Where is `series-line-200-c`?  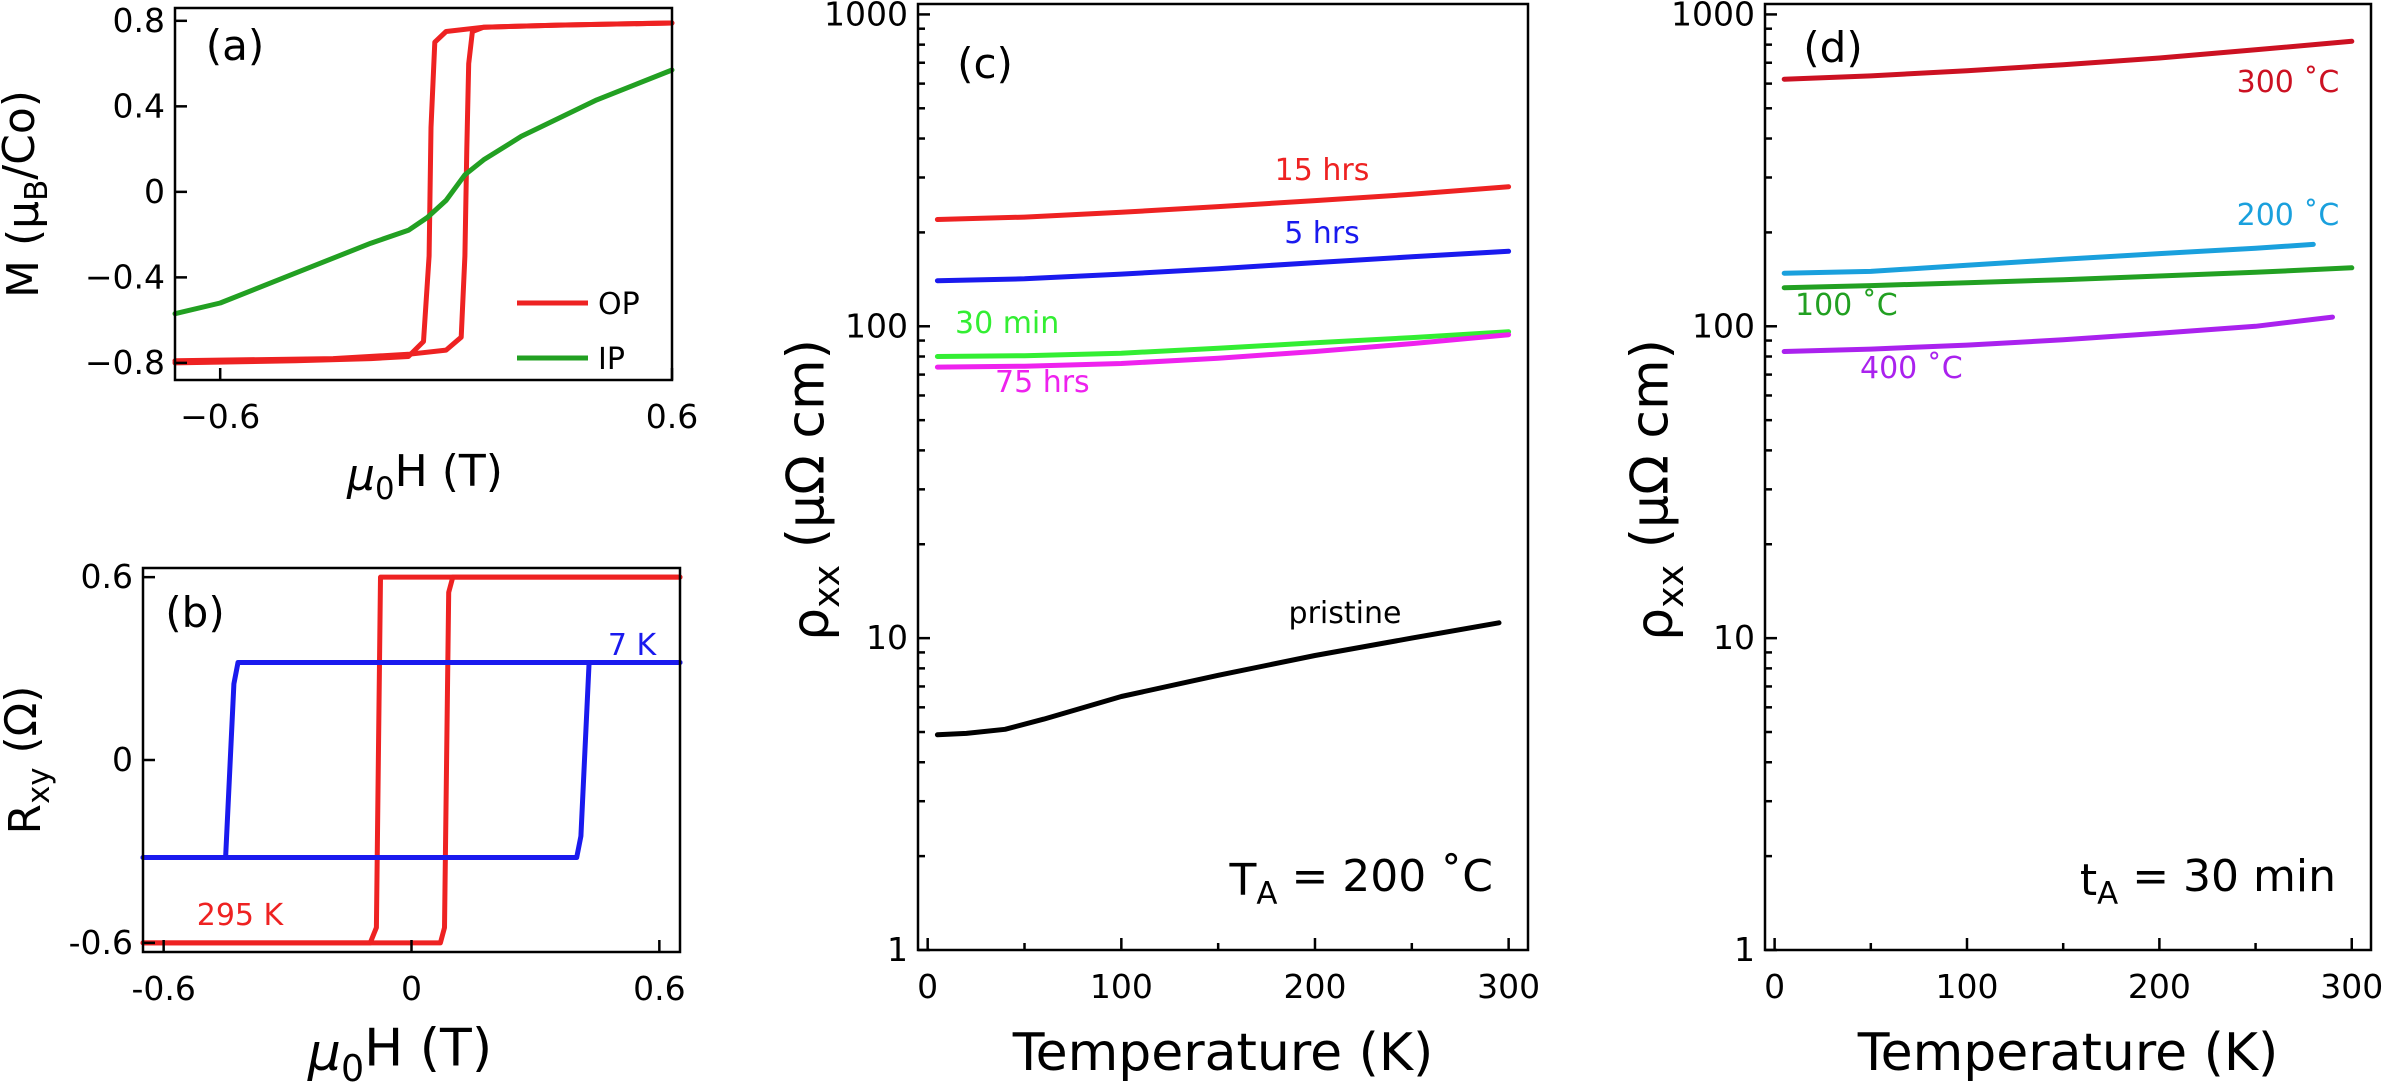
series-line-200-c is located at coordinates (2048, 258).